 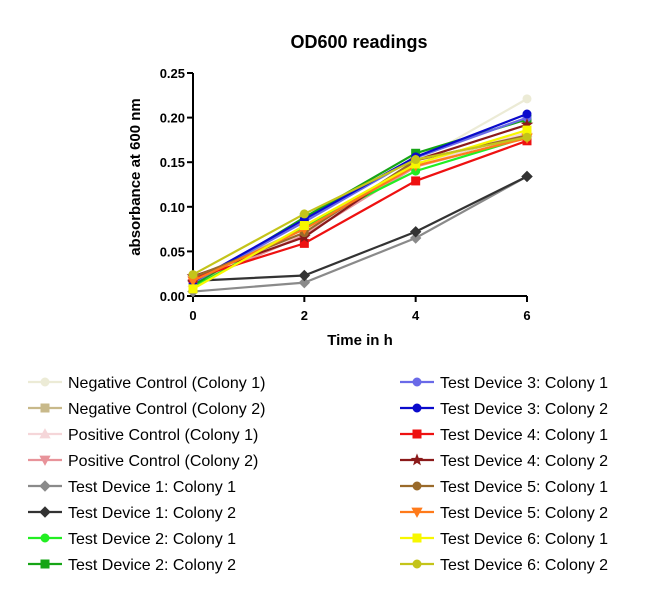 I want to click on y-tick-label: 0.10, so click(x=172, y=207).